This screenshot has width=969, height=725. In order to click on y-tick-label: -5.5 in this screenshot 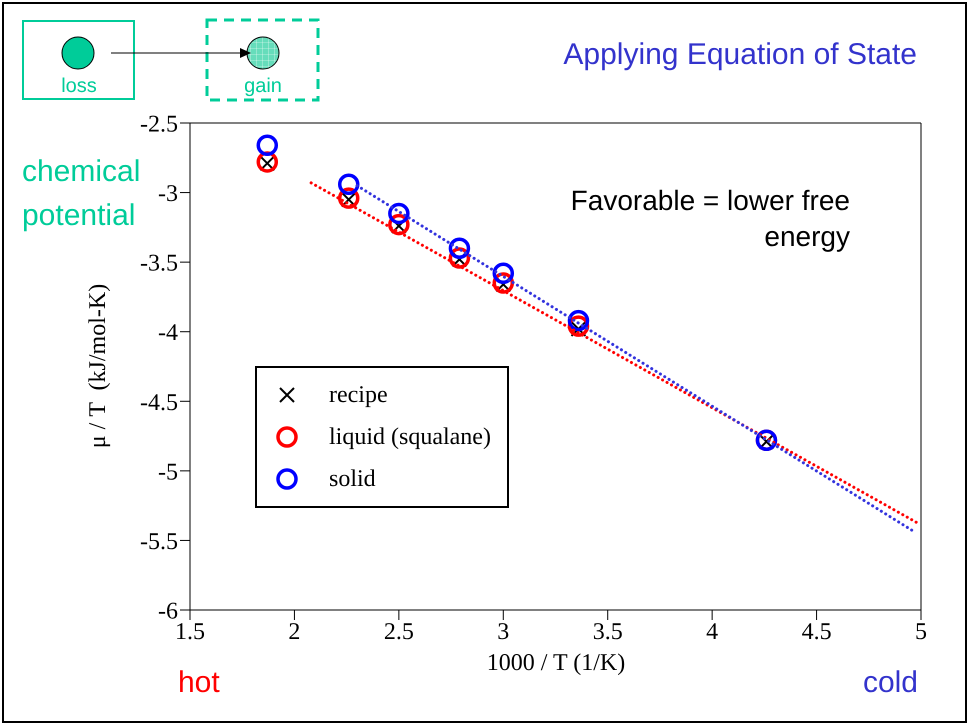, I will do `click(159, 541)`.